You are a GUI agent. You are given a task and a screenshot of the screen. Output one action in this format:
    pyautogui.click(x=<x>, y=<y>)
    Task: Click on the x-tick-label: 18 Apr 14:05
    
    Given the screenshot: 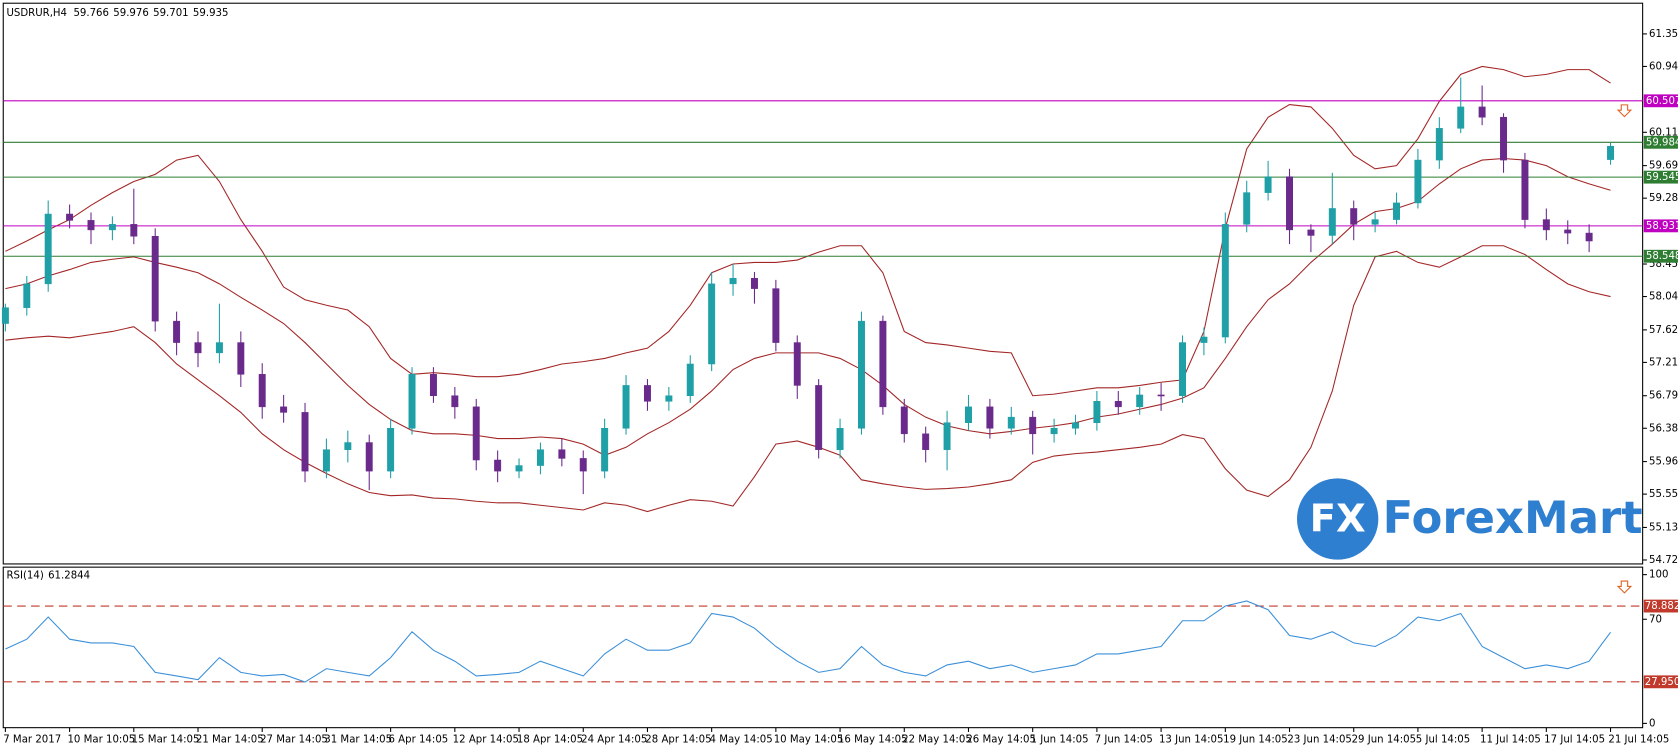 What is the action you would take?
    pyautogui.click(x=550, y=739)
    